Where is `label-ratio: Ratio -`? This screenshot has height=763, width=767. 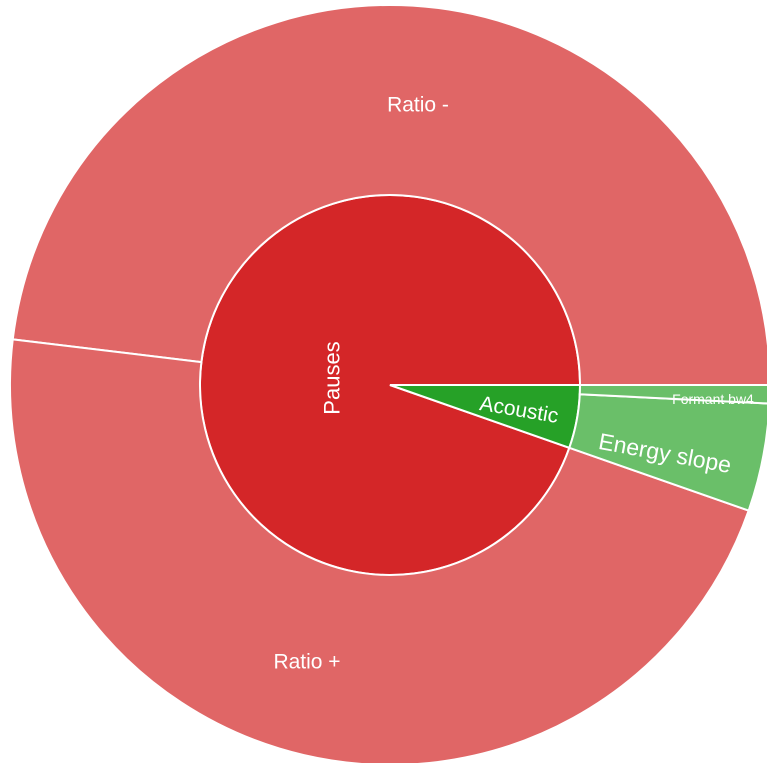
label-ratio: Ratio - is located at coordinates (418, 105).